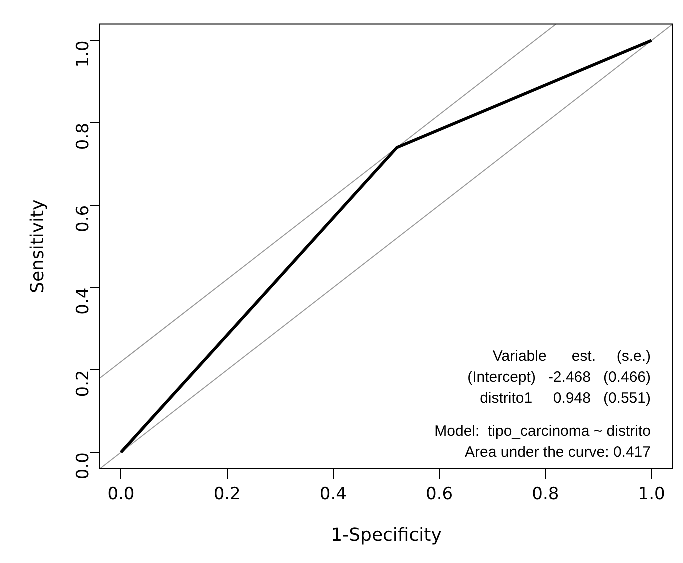 Image resolution: width=683 pixels, height=563 pixels. Describe the element at coordinates (333, 494) in the screenshot. I see `x-tick-label: 0.4` at that location.